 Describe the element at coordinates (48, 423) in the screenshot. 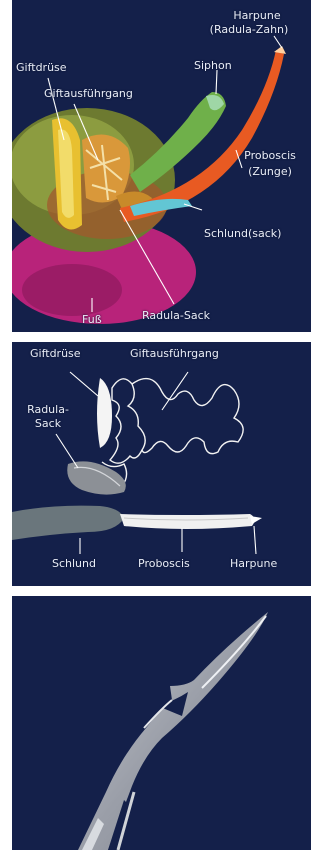

I see `label-sack-2: Sack` at that location.